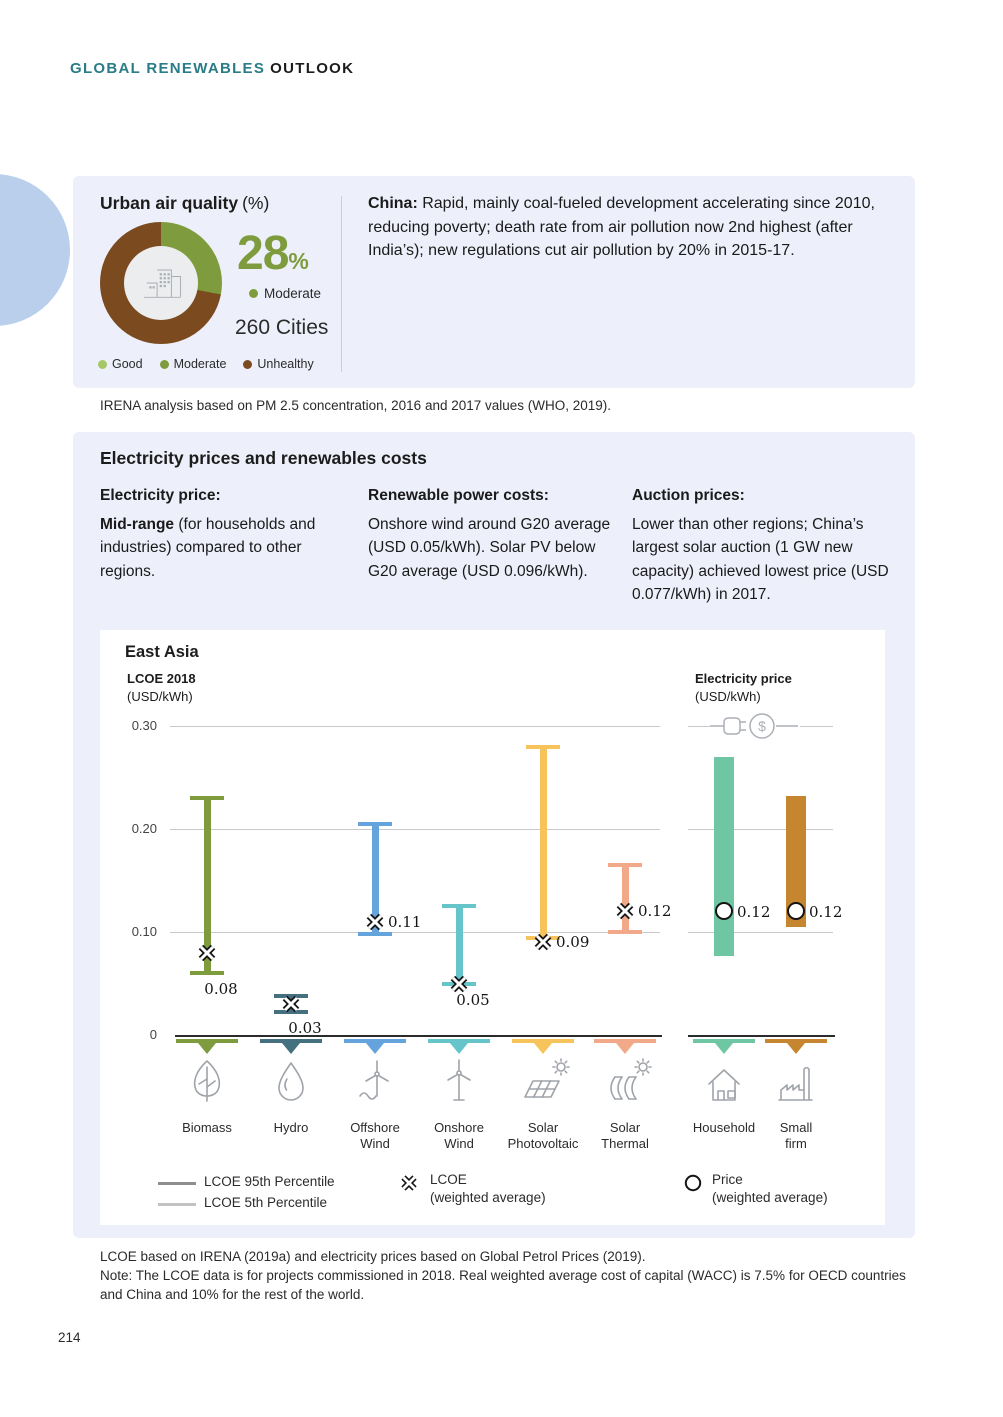  What do you see at coordinates (494, 282) in the screenshot?
I see `air-quality-panel: Urban air quality (%) 28%` at bounding box center [494, 282].